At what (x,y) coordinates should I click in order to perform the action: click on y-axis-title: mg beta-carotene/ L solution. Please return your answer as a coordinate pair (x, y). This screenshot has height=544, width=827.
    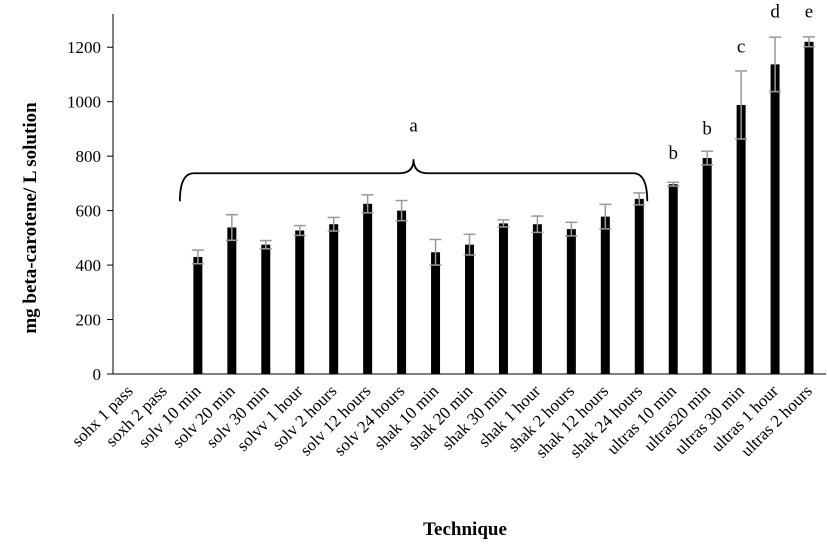
    Looking at the image, I should click on (30, 218).